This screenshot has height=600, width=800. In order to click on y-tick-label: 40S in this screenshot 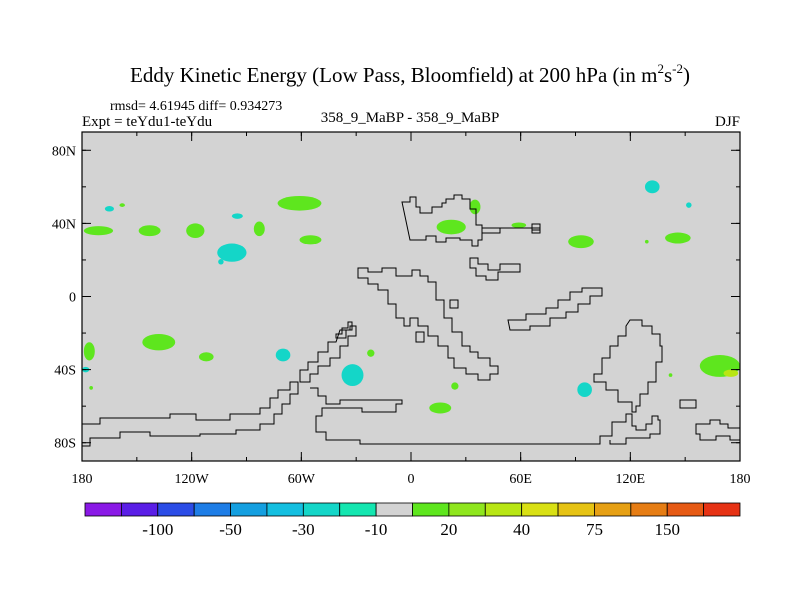, I will do `click(65, 371)`.